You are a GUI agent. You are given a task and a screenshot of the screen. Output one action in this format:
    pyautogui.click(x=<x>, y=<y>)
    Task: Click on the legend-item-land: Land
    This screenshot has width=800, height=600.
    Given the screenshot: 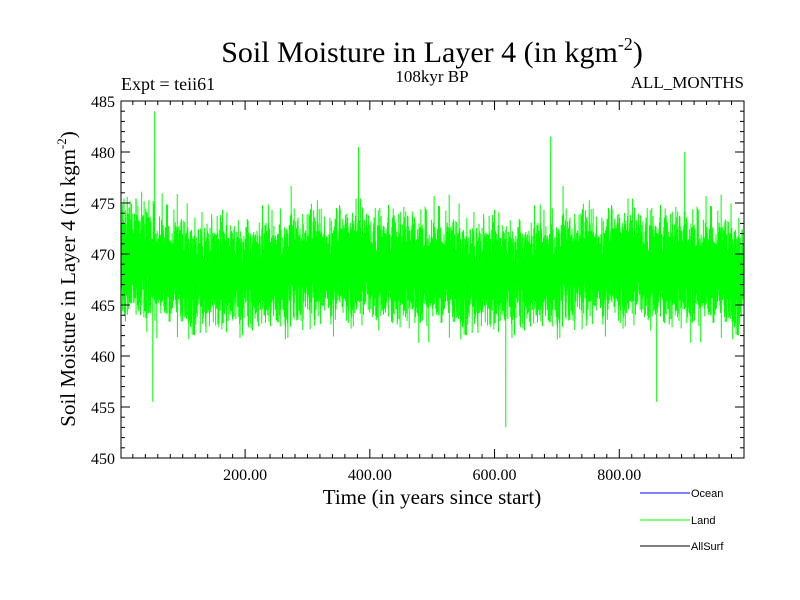 What is the action you would take?
    pyautogui.click(x=677, y=521)
    